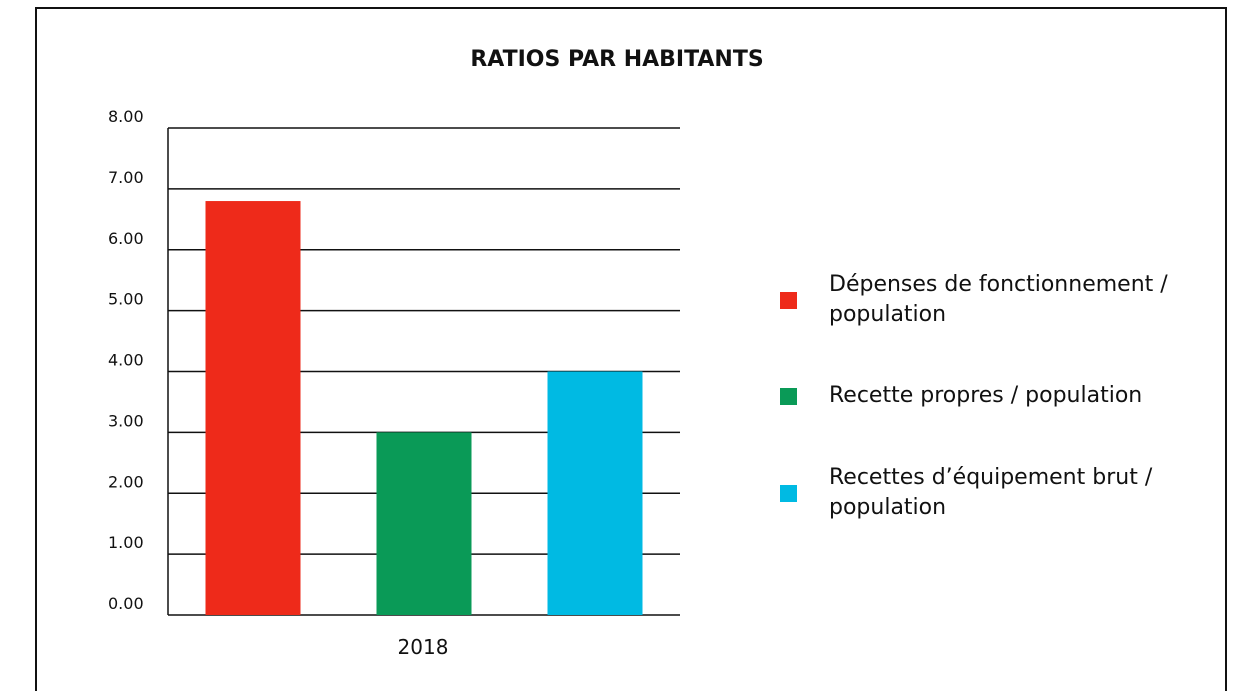  Describe the element at coordinates (991, 492) in the screenshot. I see `legend-label: Recettes d’équipement brut / population` at that location.